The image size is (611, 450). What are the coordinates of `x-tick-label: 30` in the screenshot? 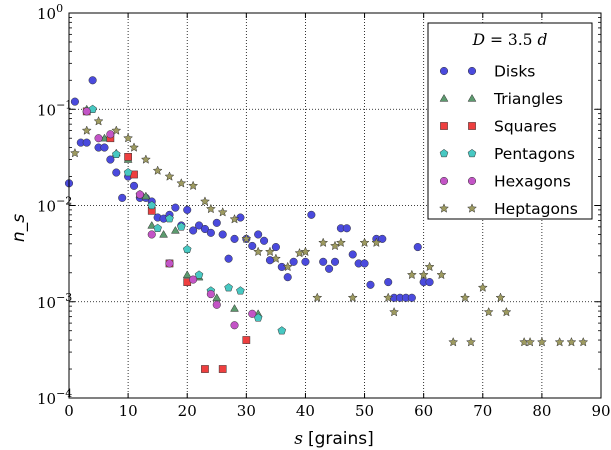 It's located at (246, 411).